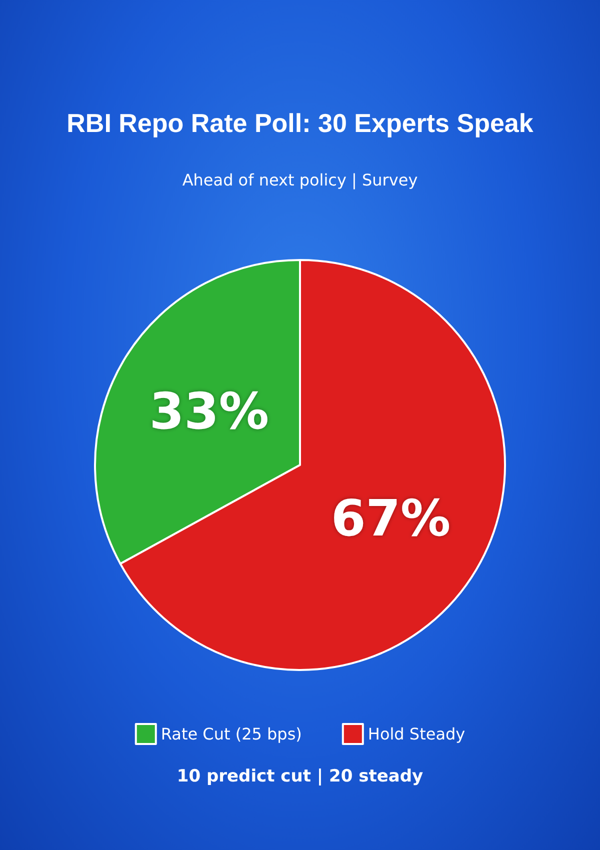 This screenshot has width=600, height=850. I want to click on text: 10 predict cut | 20 steady, so click(300, 776).